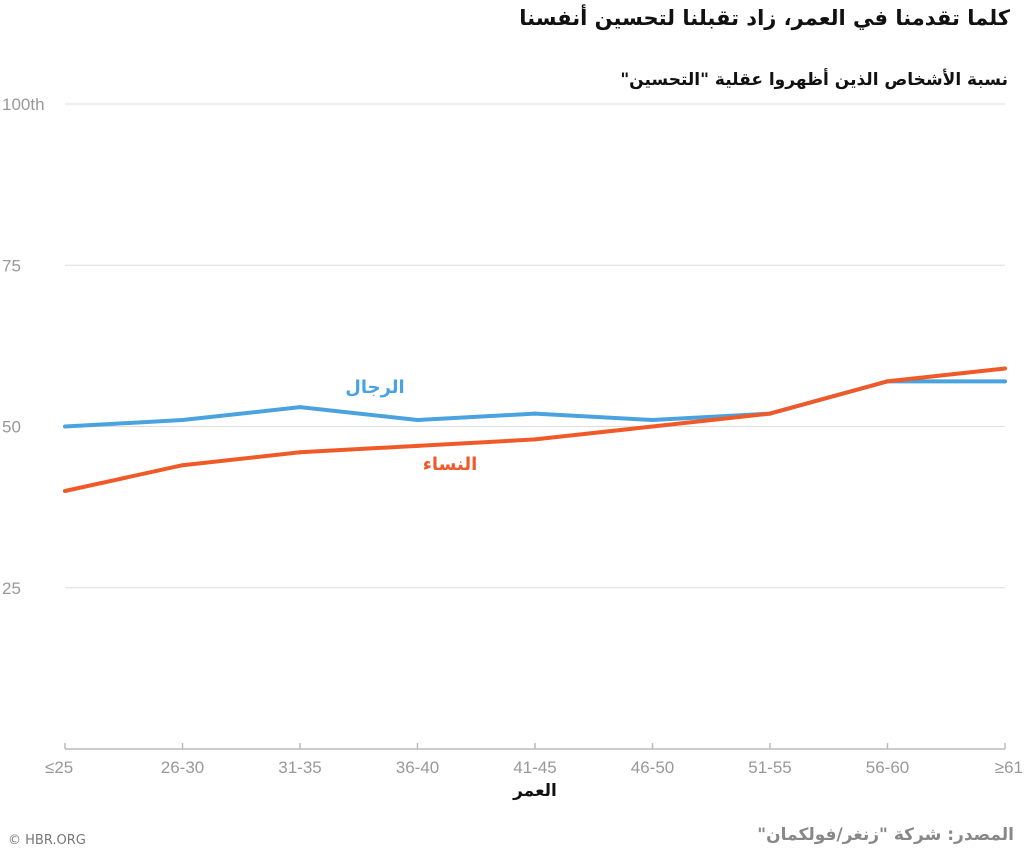 The image size is (1024, 853). Describe the element at coordinates (417, 767) in the screenshot. I see `x-tick-label: 36-40` at that location.